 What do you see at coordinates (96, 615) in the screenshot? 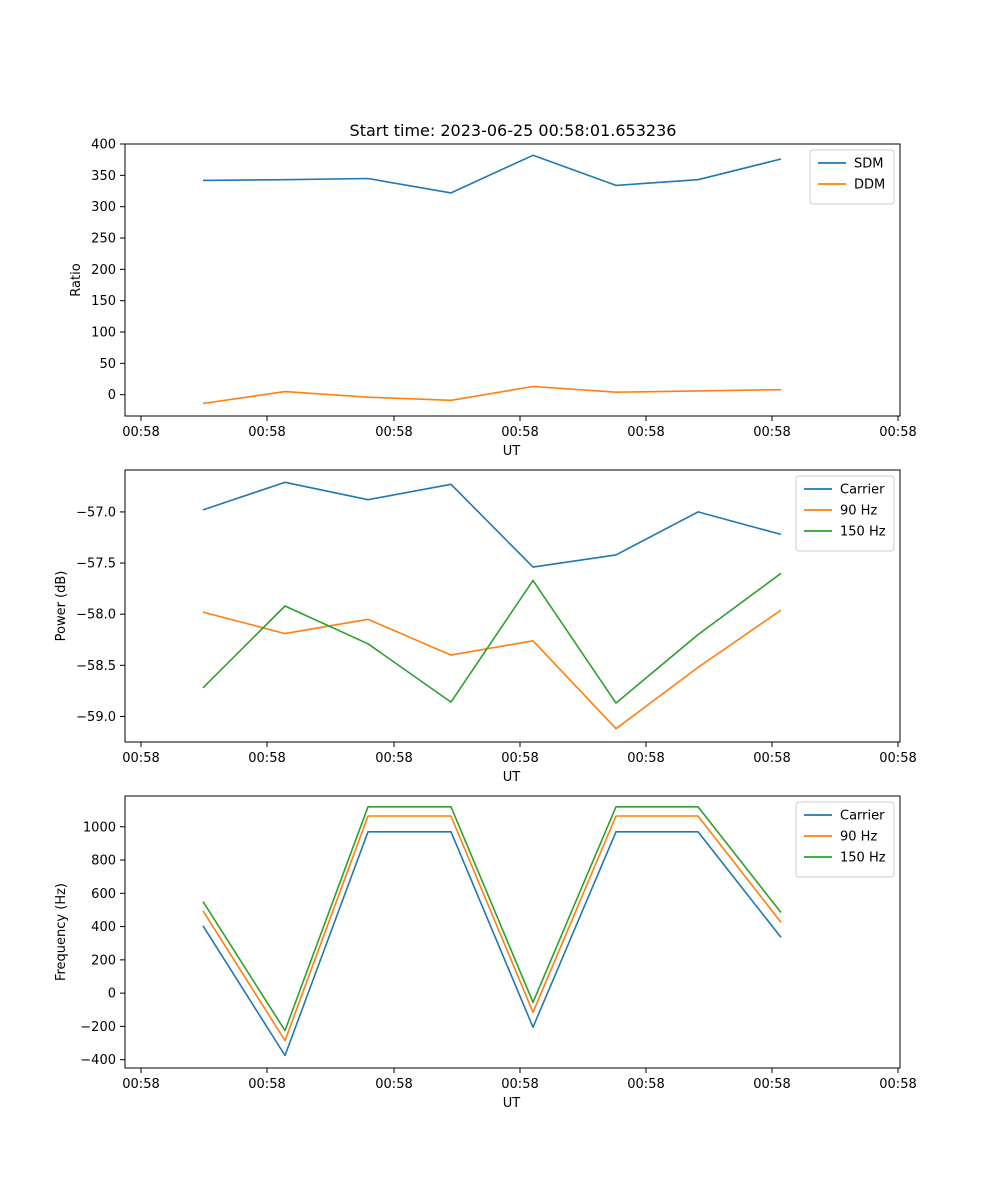
I see `y-tick-label: −58.0` at bounding box center [96, 615].